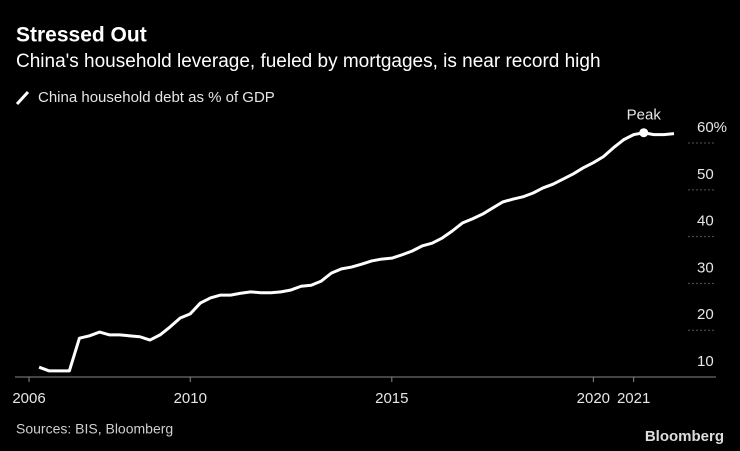 The width and height of the screenshot is (740, 451). I want to click on legend-label: China household debt as % of GDP, so click(156, 97).